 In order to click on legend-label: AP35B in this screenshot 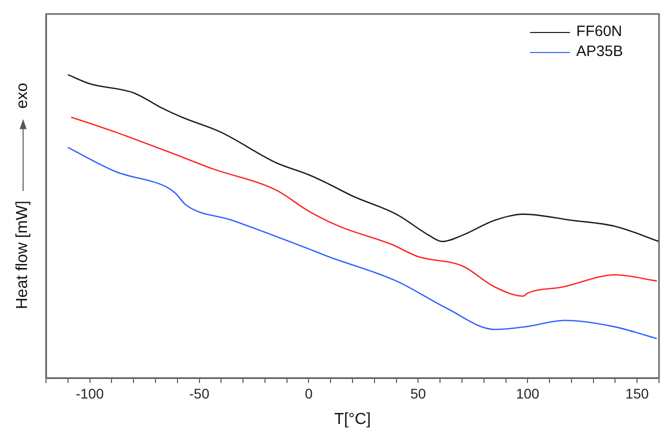, I will do `click(599, 52)`.